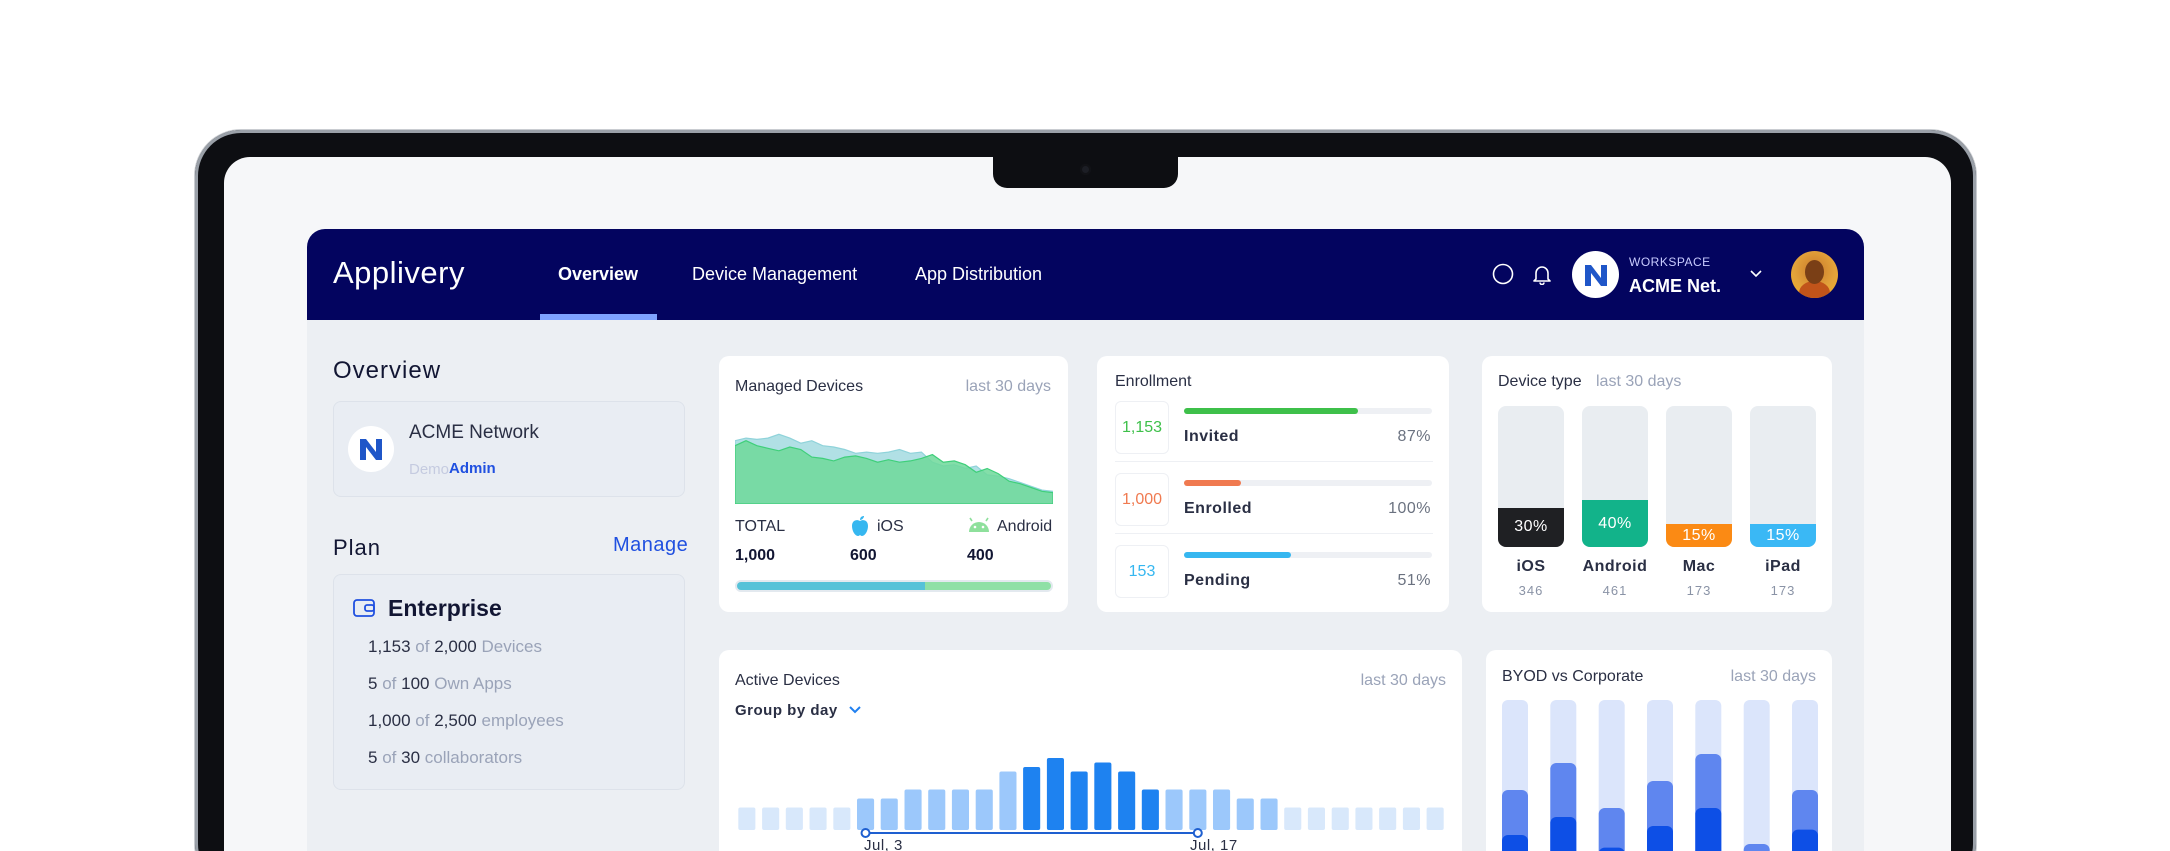 This screenshot has height=851, width=2170. What do you see at coordinates (980, 556) in the screenshot?
I see `android-value: 400` at bounding box center [980, 556].